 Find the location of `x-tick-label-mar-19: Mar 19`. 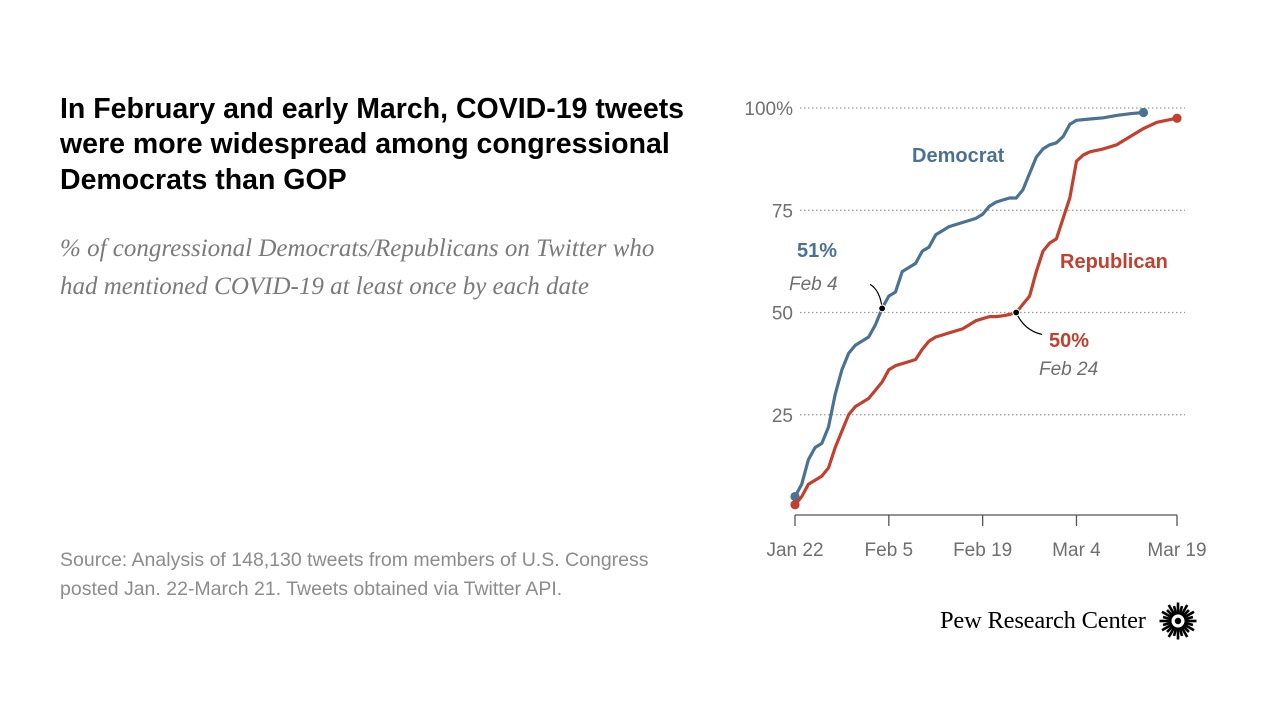

x-tick-label-mar-19: Mar 19 is located at coordinates (1176, 550).